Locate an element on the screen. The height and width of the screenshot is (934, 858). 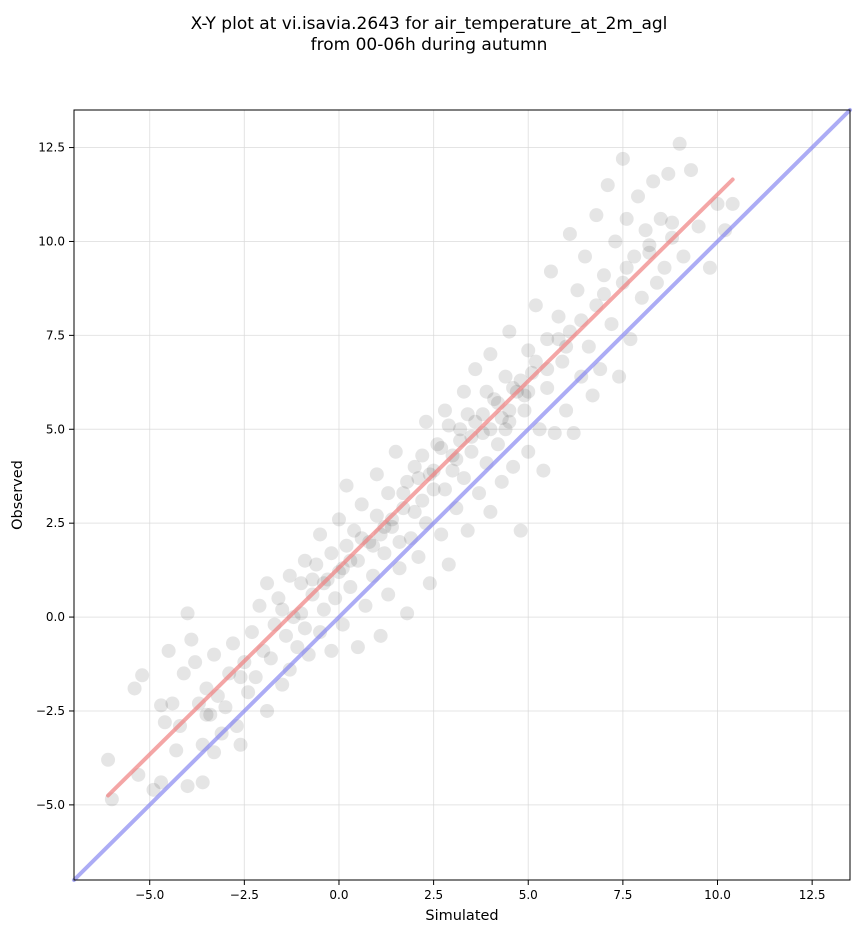
y-tick-label: 2.5 is located at coordinates (55, 523).